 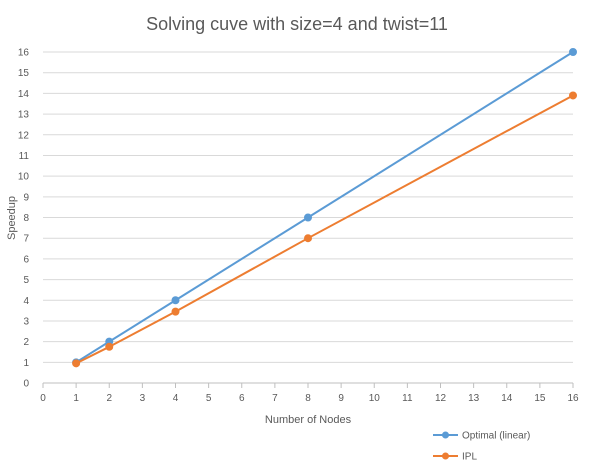 What do you see at coordinates (24, 177) in the screenshot?
I see `y-tick-label-10: 10` at bounding box center [24, 177].